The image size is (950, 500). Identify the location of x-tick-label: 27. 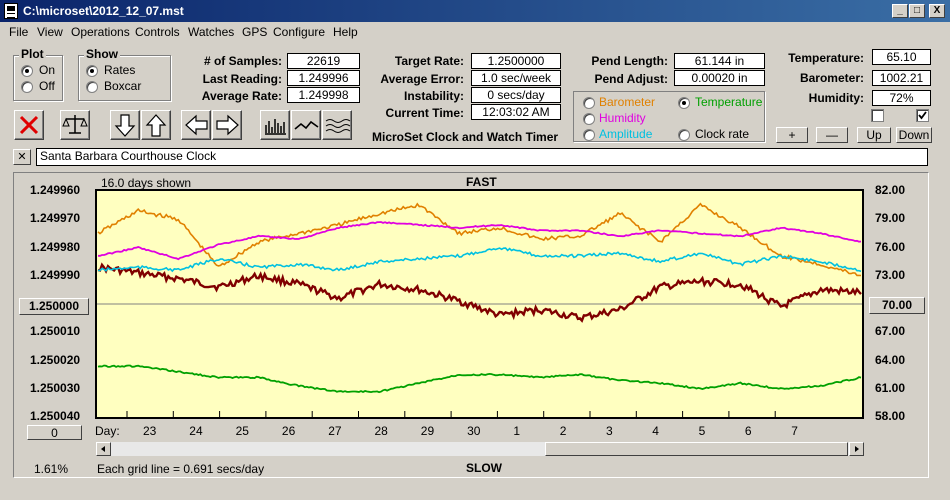
(335, 431).